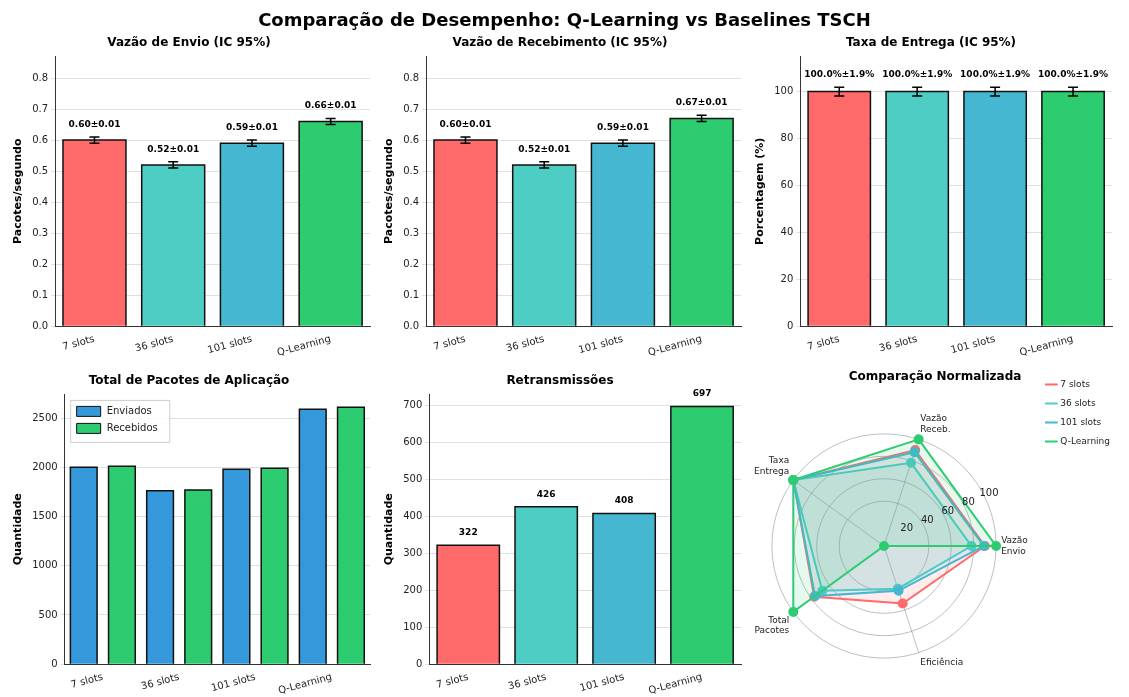 The image size is (1129, 697). What do you see at coordinates (560, 380) in the screenshot?
I see `chart-title: Retransmissões` at bounding box center [560, 380].